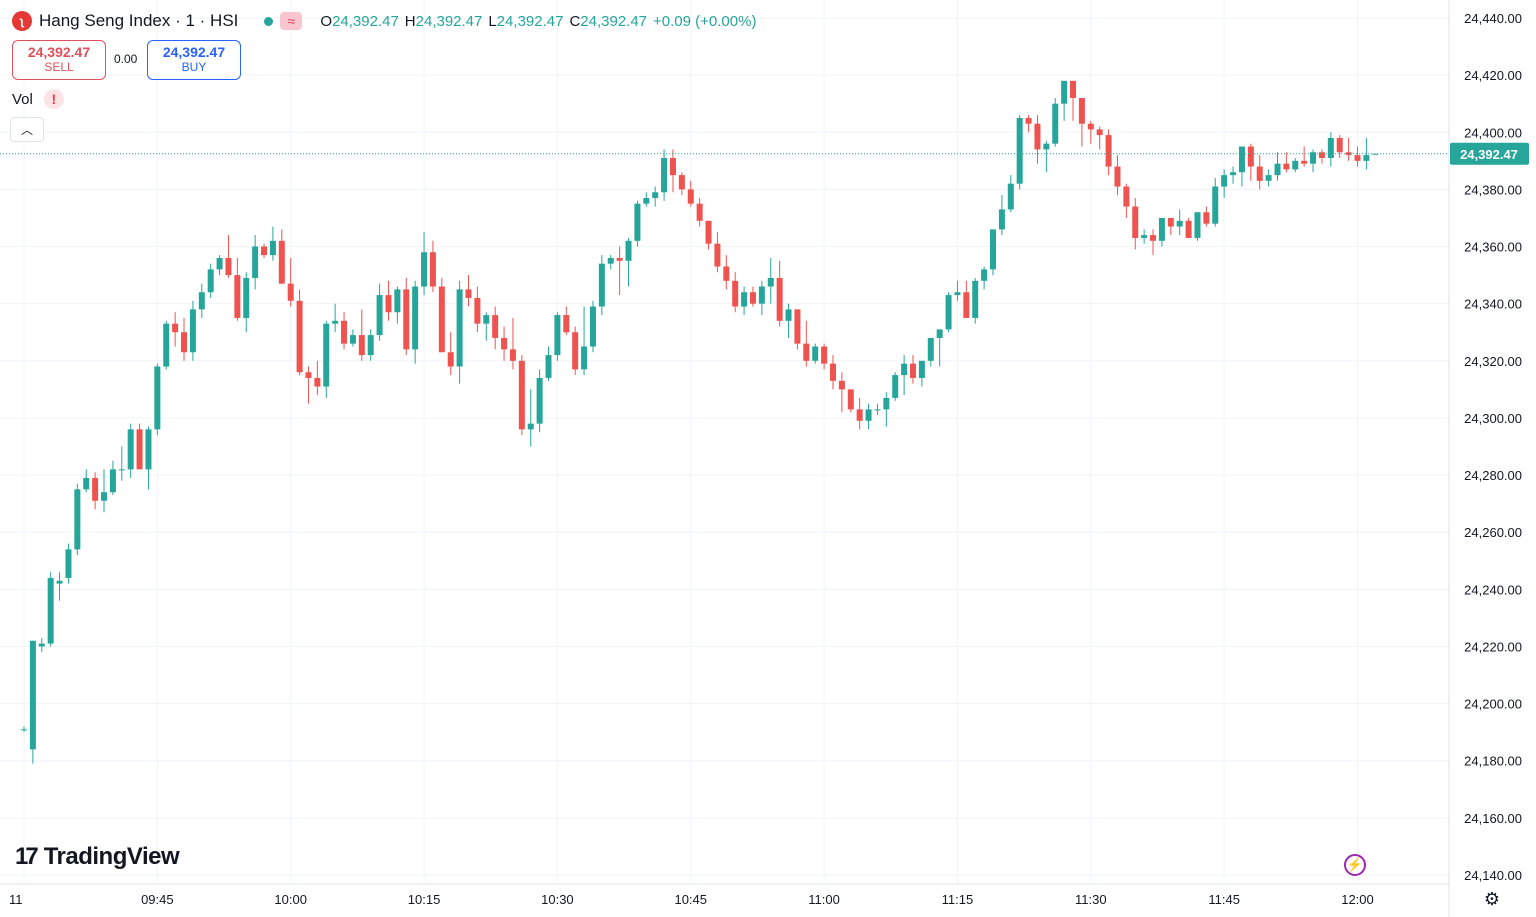 The image size is (1536, 917). What do you see at coordinates (53, 99) in the screenshot?
I see `warning-icon: !` at bounding box center [53, 99].